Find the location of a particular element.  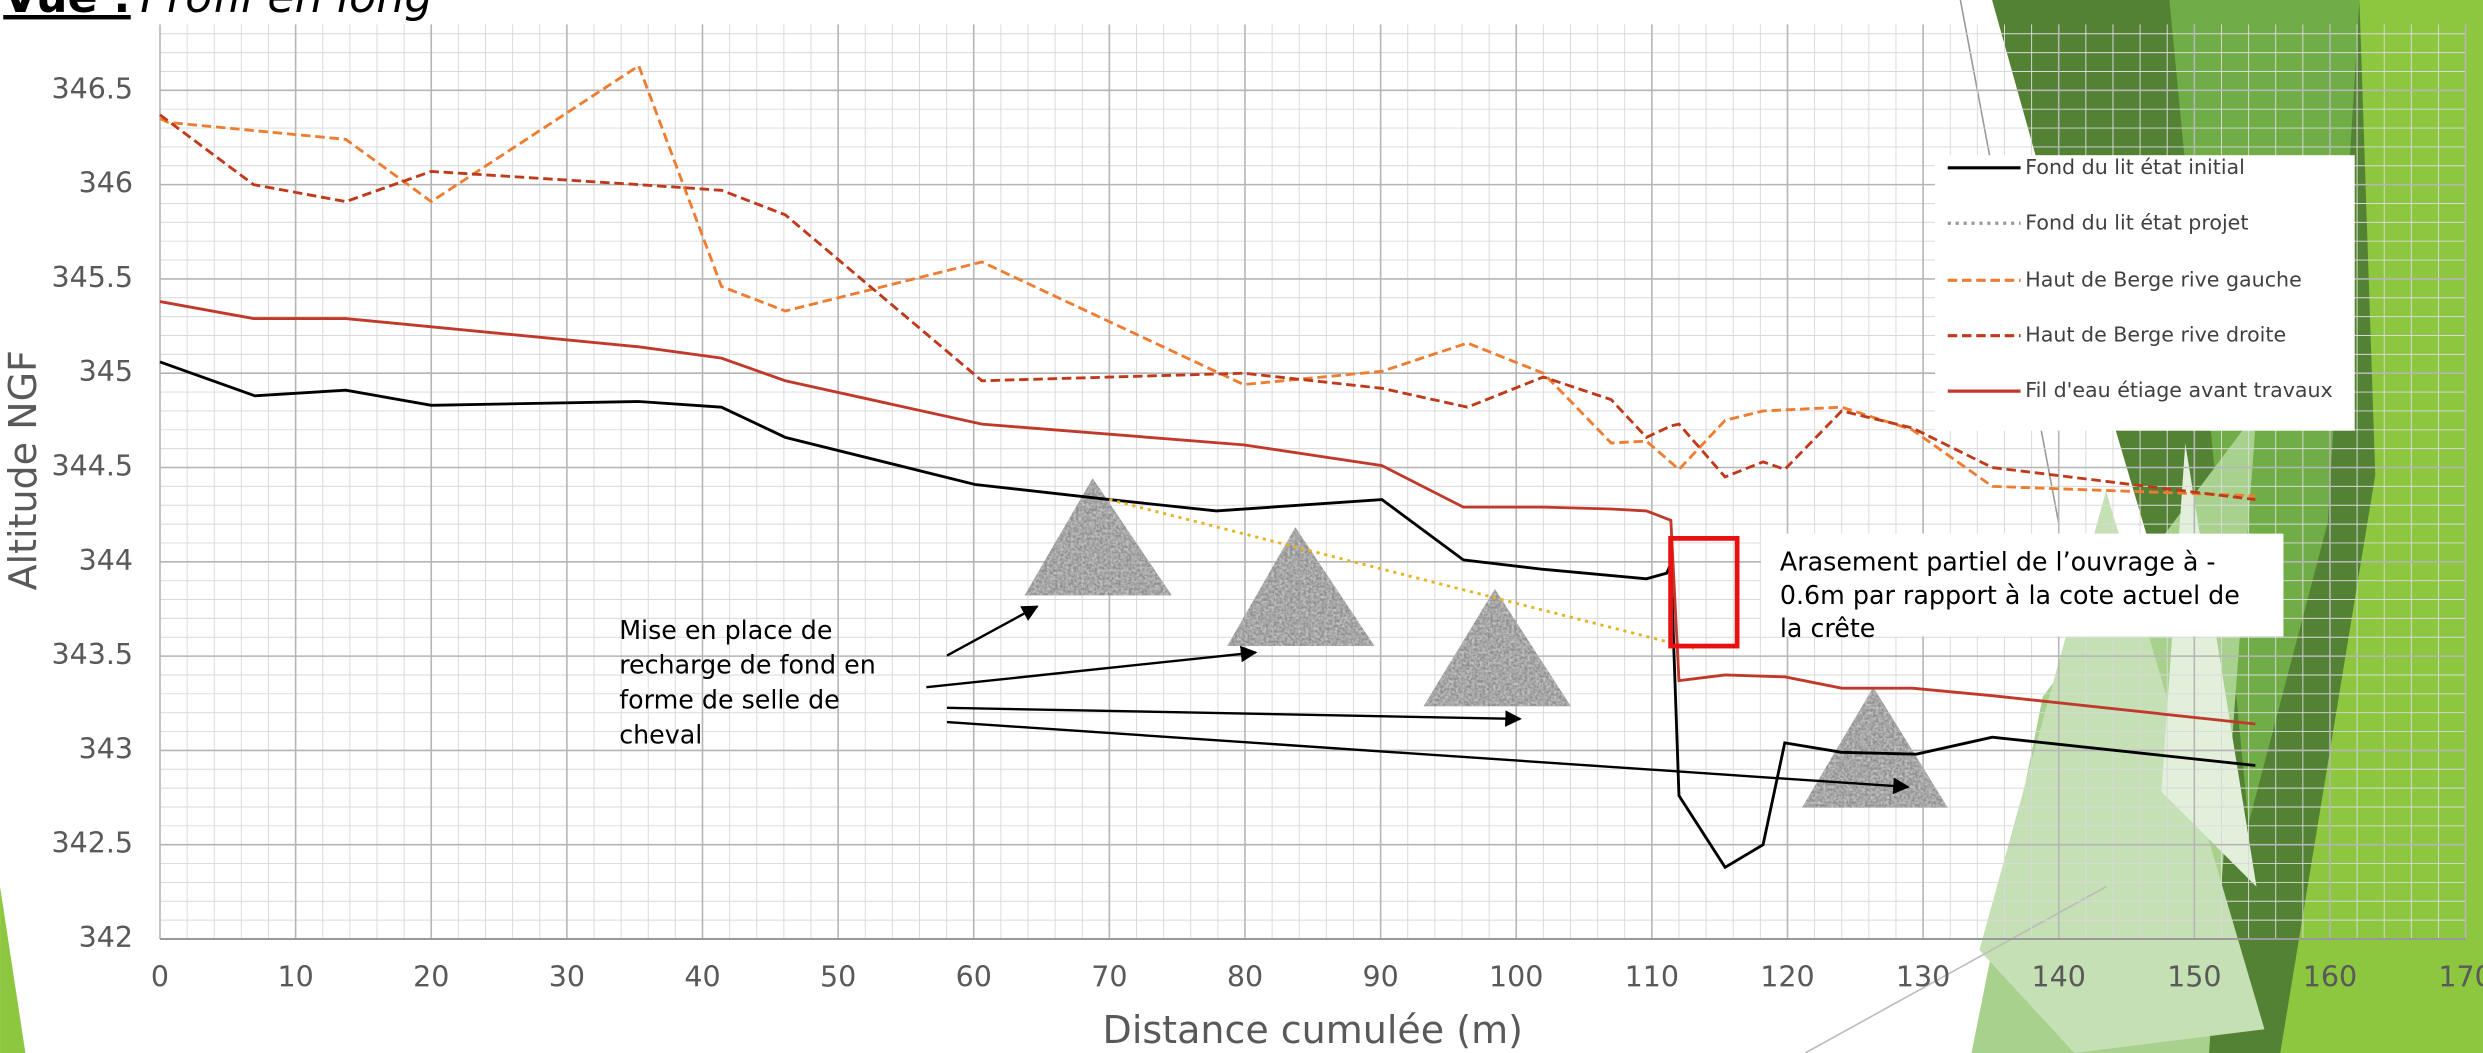

x-tick-label: 0 is located at coordinates (160, 977).